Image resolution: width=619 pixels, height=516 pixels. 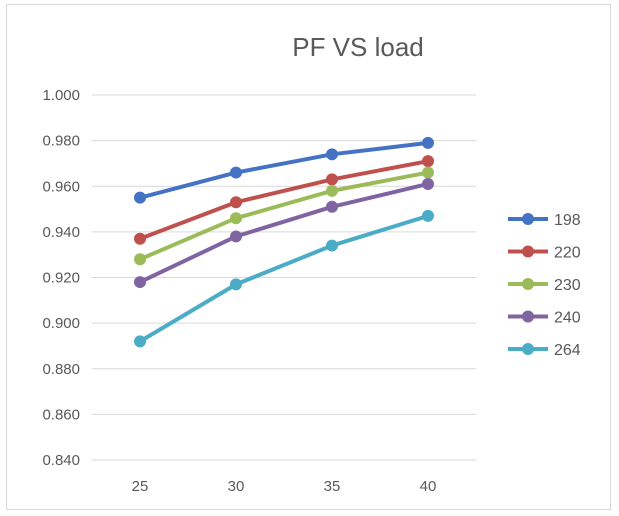 What do you see at coordinates (284, 486) in the screenshot?
I see `x-axis-tick-labels: 25 30 35 40` at bounding box center [284, 486].